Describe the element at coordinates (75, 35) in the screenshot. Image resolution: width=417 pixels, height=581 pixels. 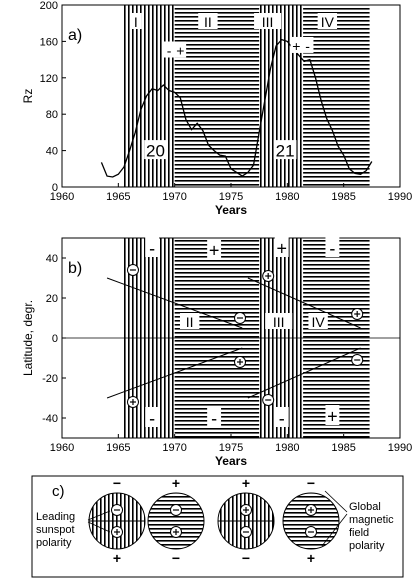
I see `panel-label: a)` at that location.